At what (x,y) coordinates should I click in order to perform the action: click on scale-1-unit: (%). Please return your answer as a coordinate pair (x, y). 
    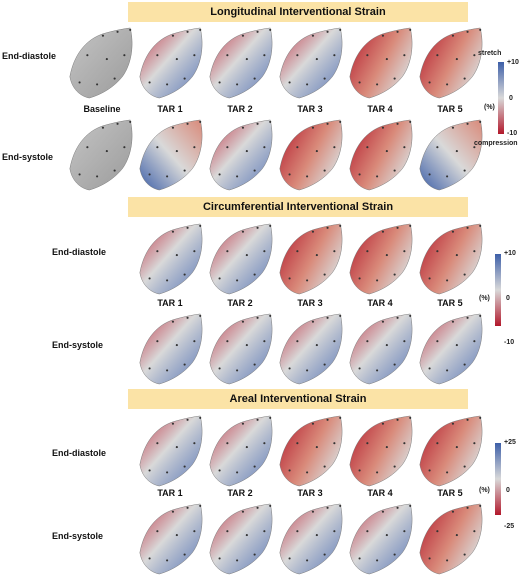
    Looking at the image, I should click on (489, 107).